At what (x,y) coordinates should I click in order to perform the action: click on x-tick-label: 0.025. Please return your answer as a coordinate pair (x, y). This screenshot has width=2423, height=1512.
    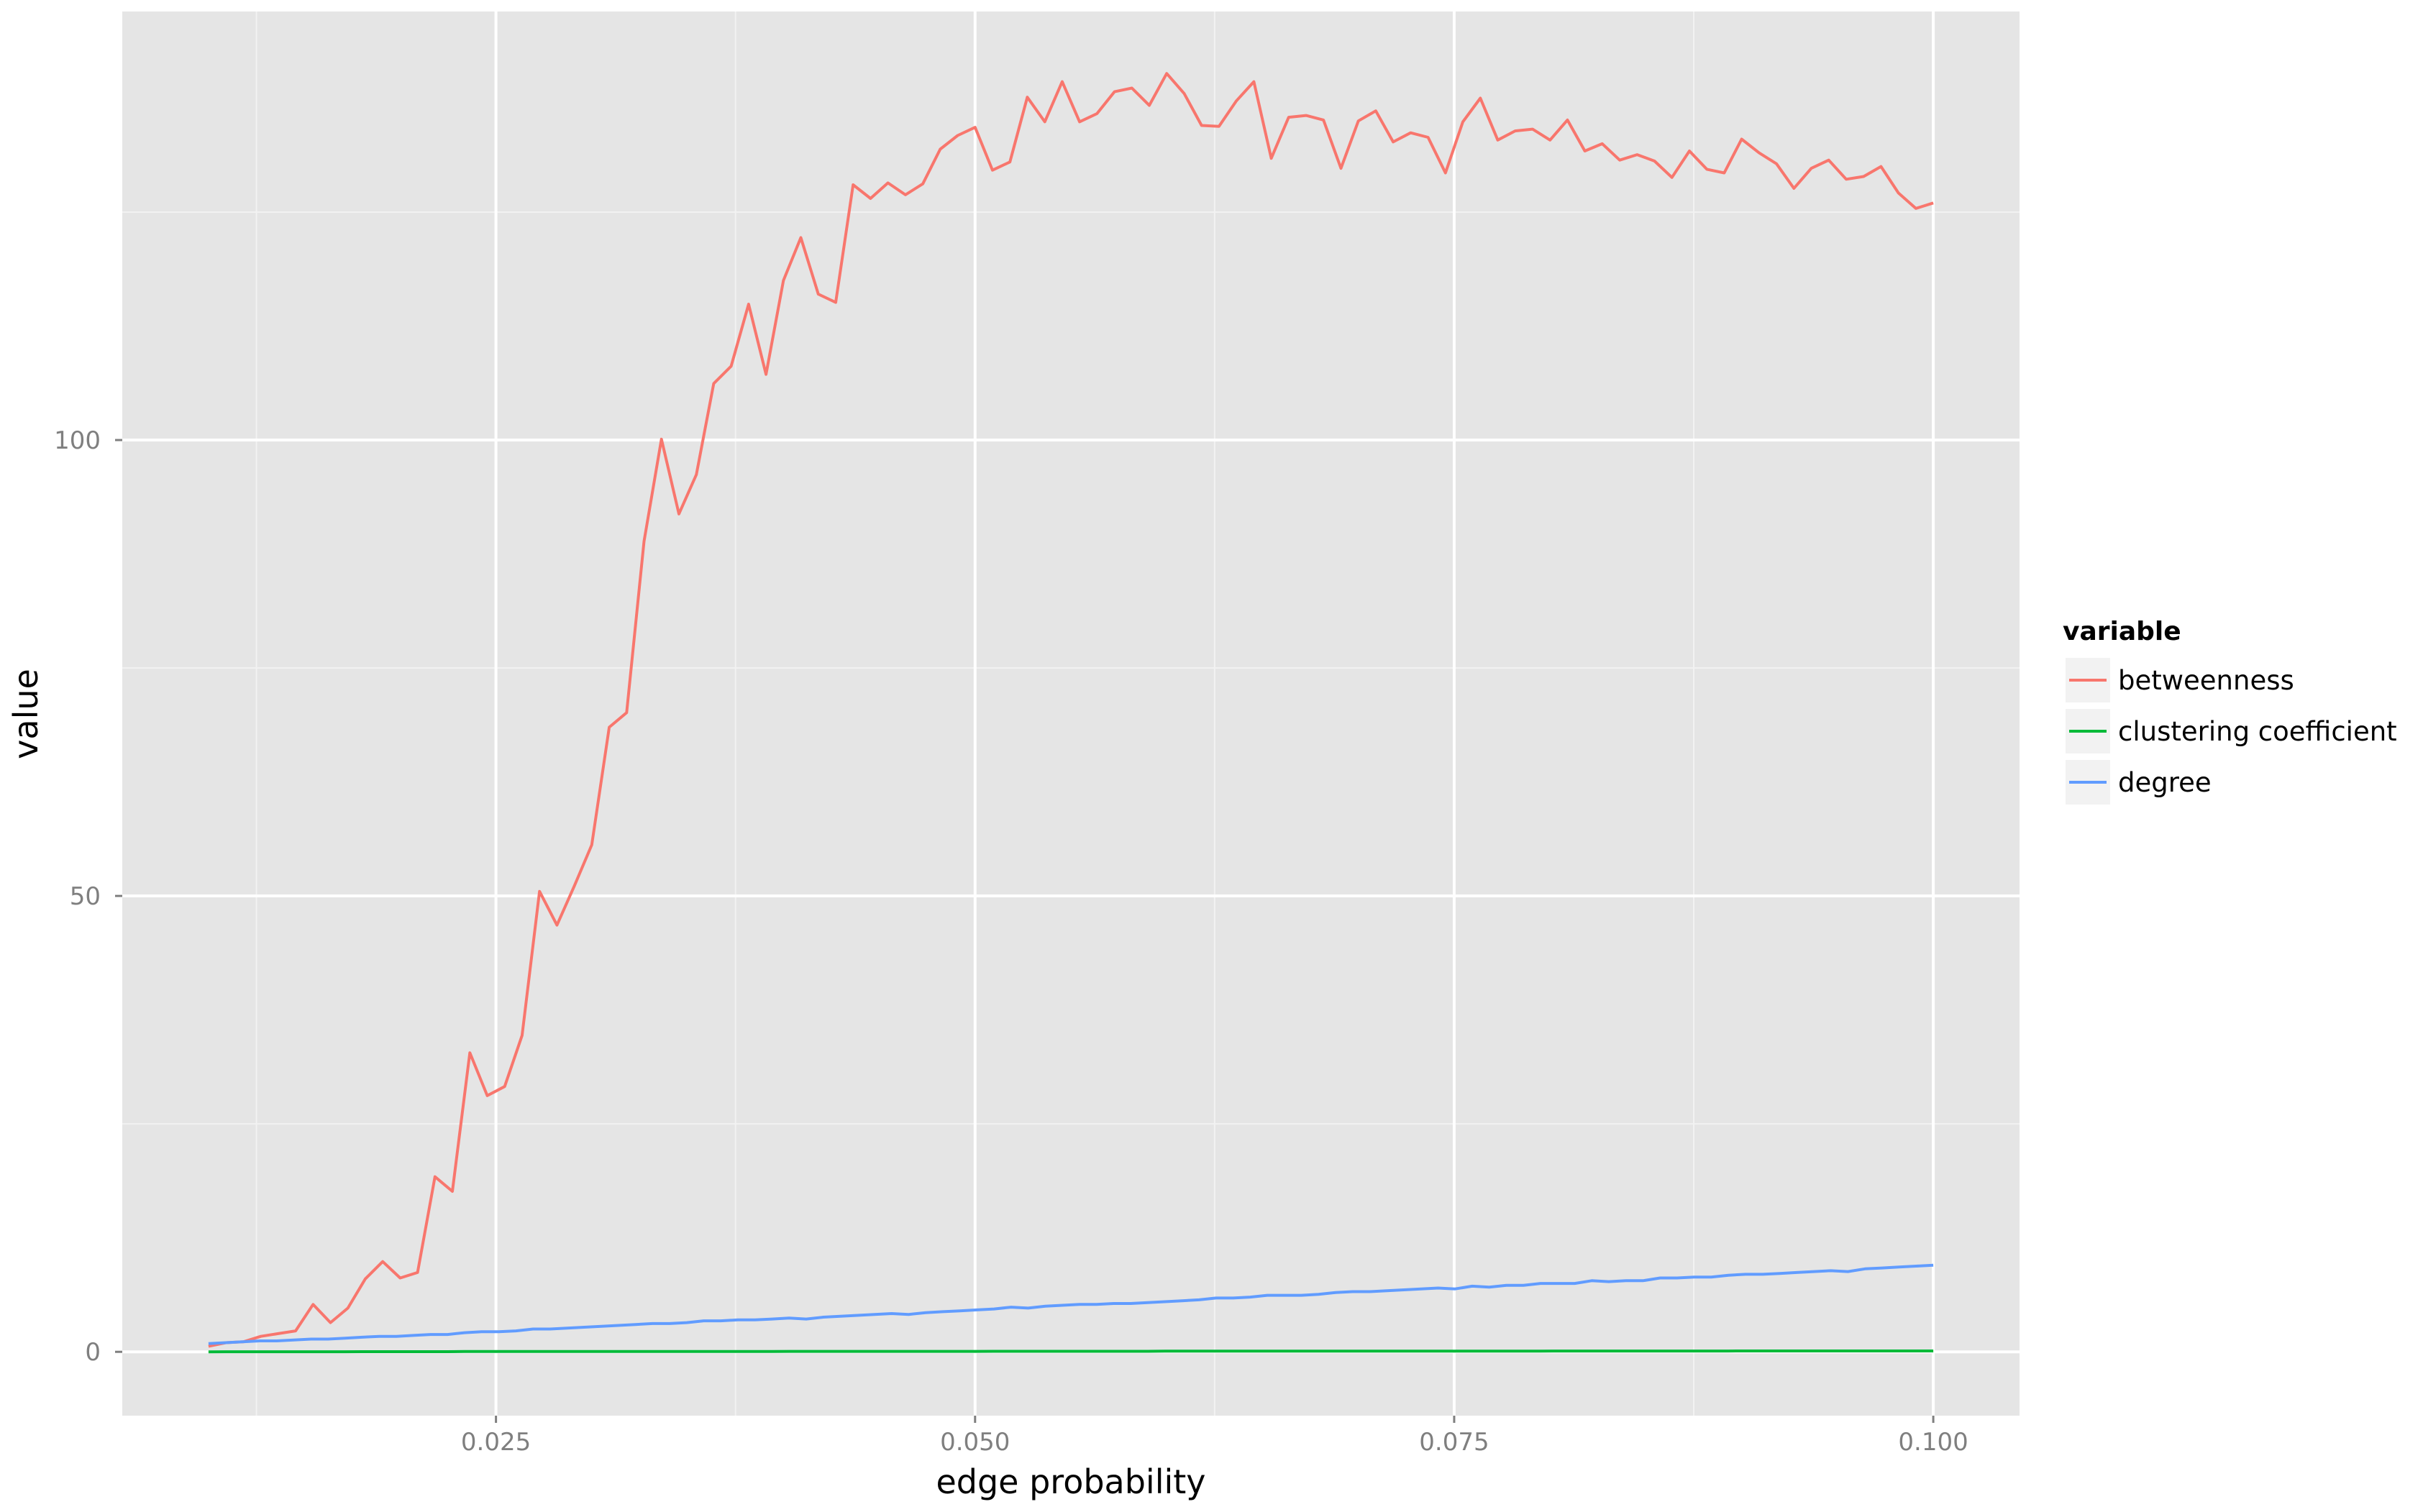
    Looking at the image, I should click on (496, 1442).